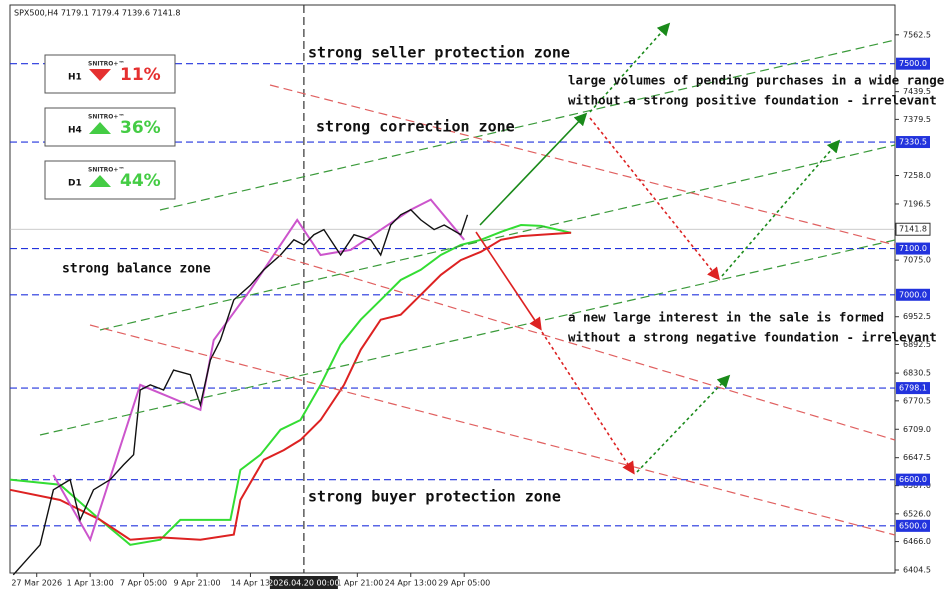 The width and height of the screenshot is (950, 603). I want to click on y-tick-label: 6587.0, so click(917, 485).